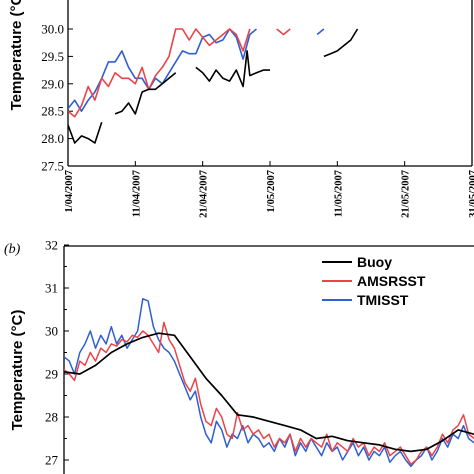  Describe the element at coordinates (17, 370) in the screenshot. I see `panel-b-y-axis-label: Temperature (°C)` at that location.